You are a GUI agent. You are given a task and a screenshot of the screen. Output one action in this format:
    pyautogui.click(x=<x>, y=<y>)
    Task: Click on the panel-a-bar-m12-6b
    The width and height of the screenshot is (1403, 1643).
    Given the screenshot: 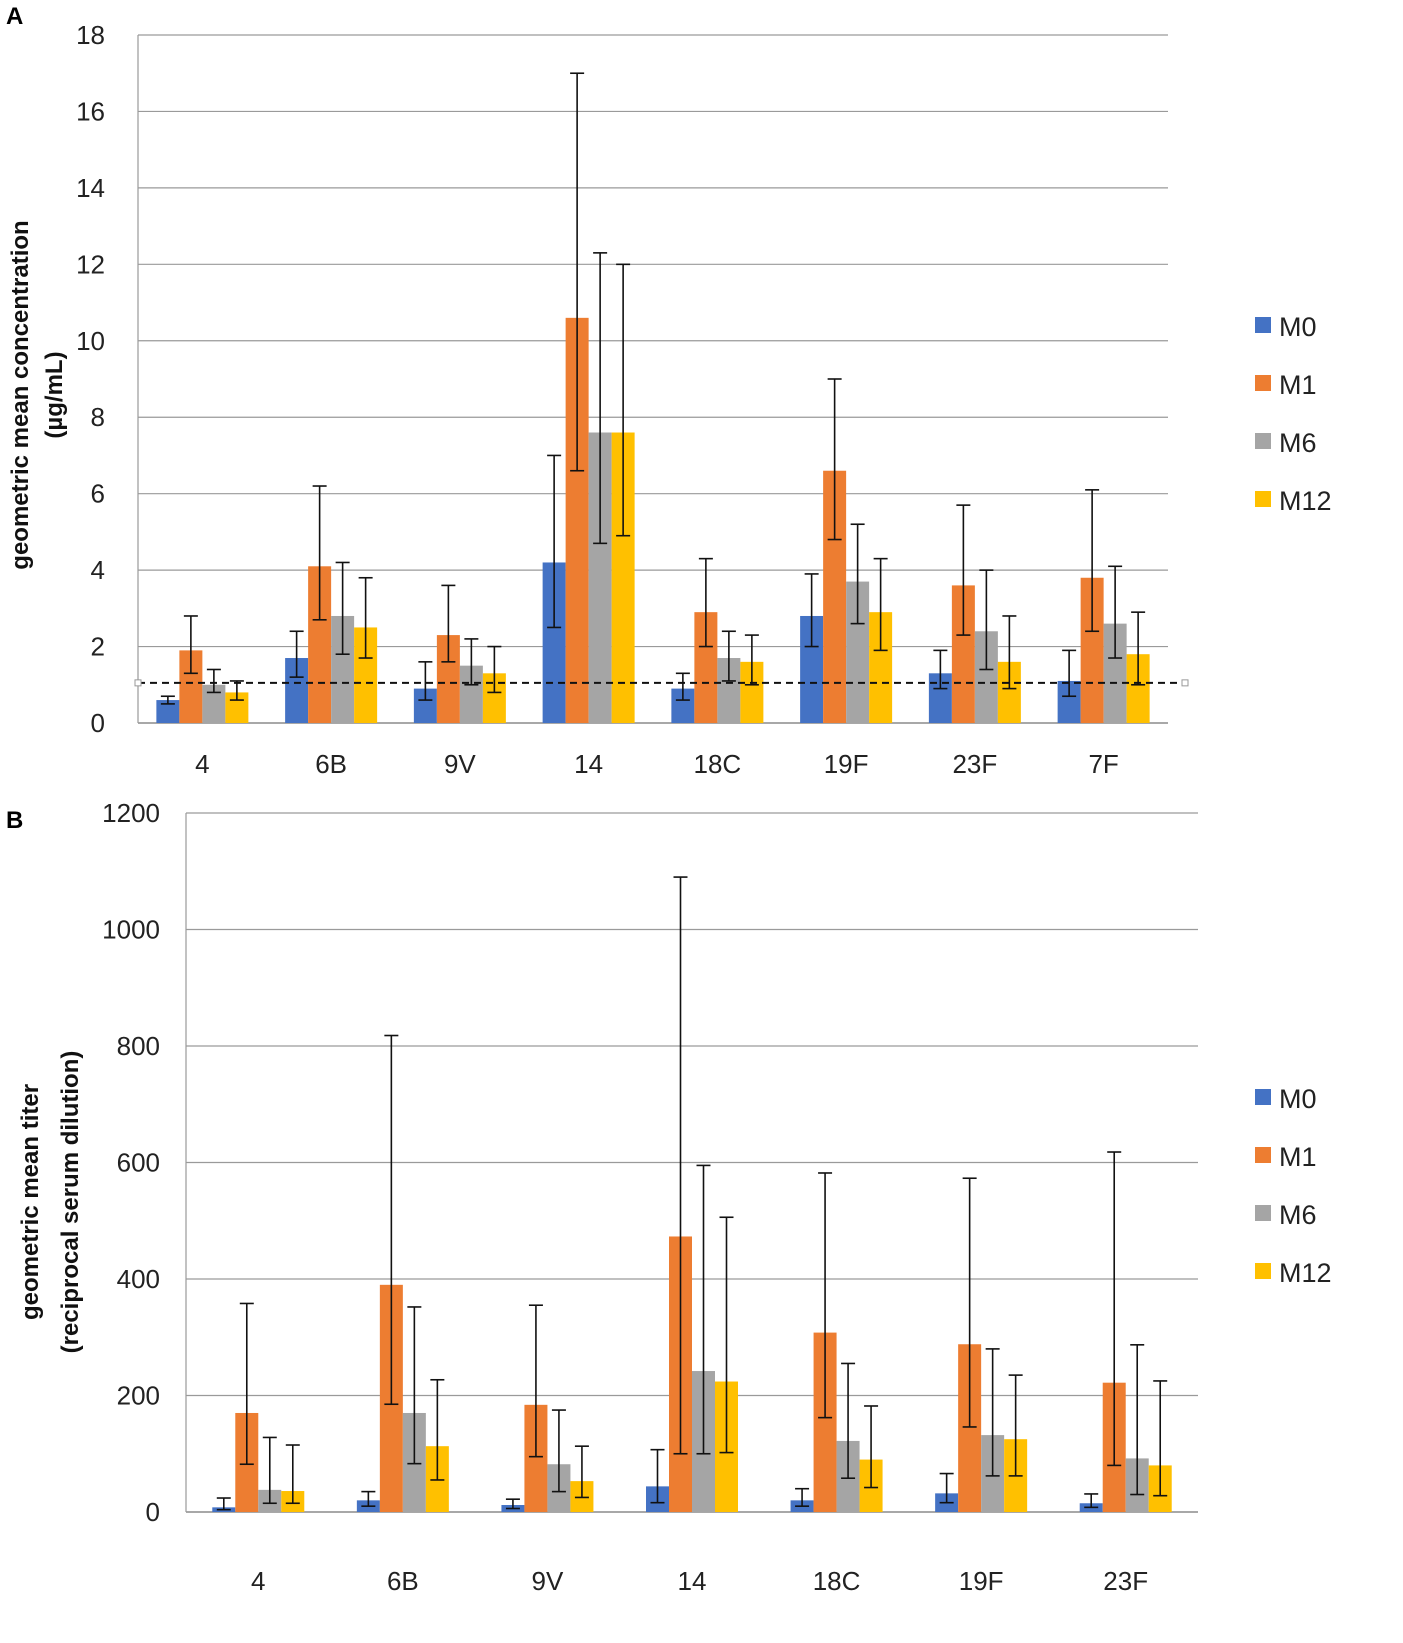 What is the action you would take?
    pyautogui.click(x=366, y=675)
    